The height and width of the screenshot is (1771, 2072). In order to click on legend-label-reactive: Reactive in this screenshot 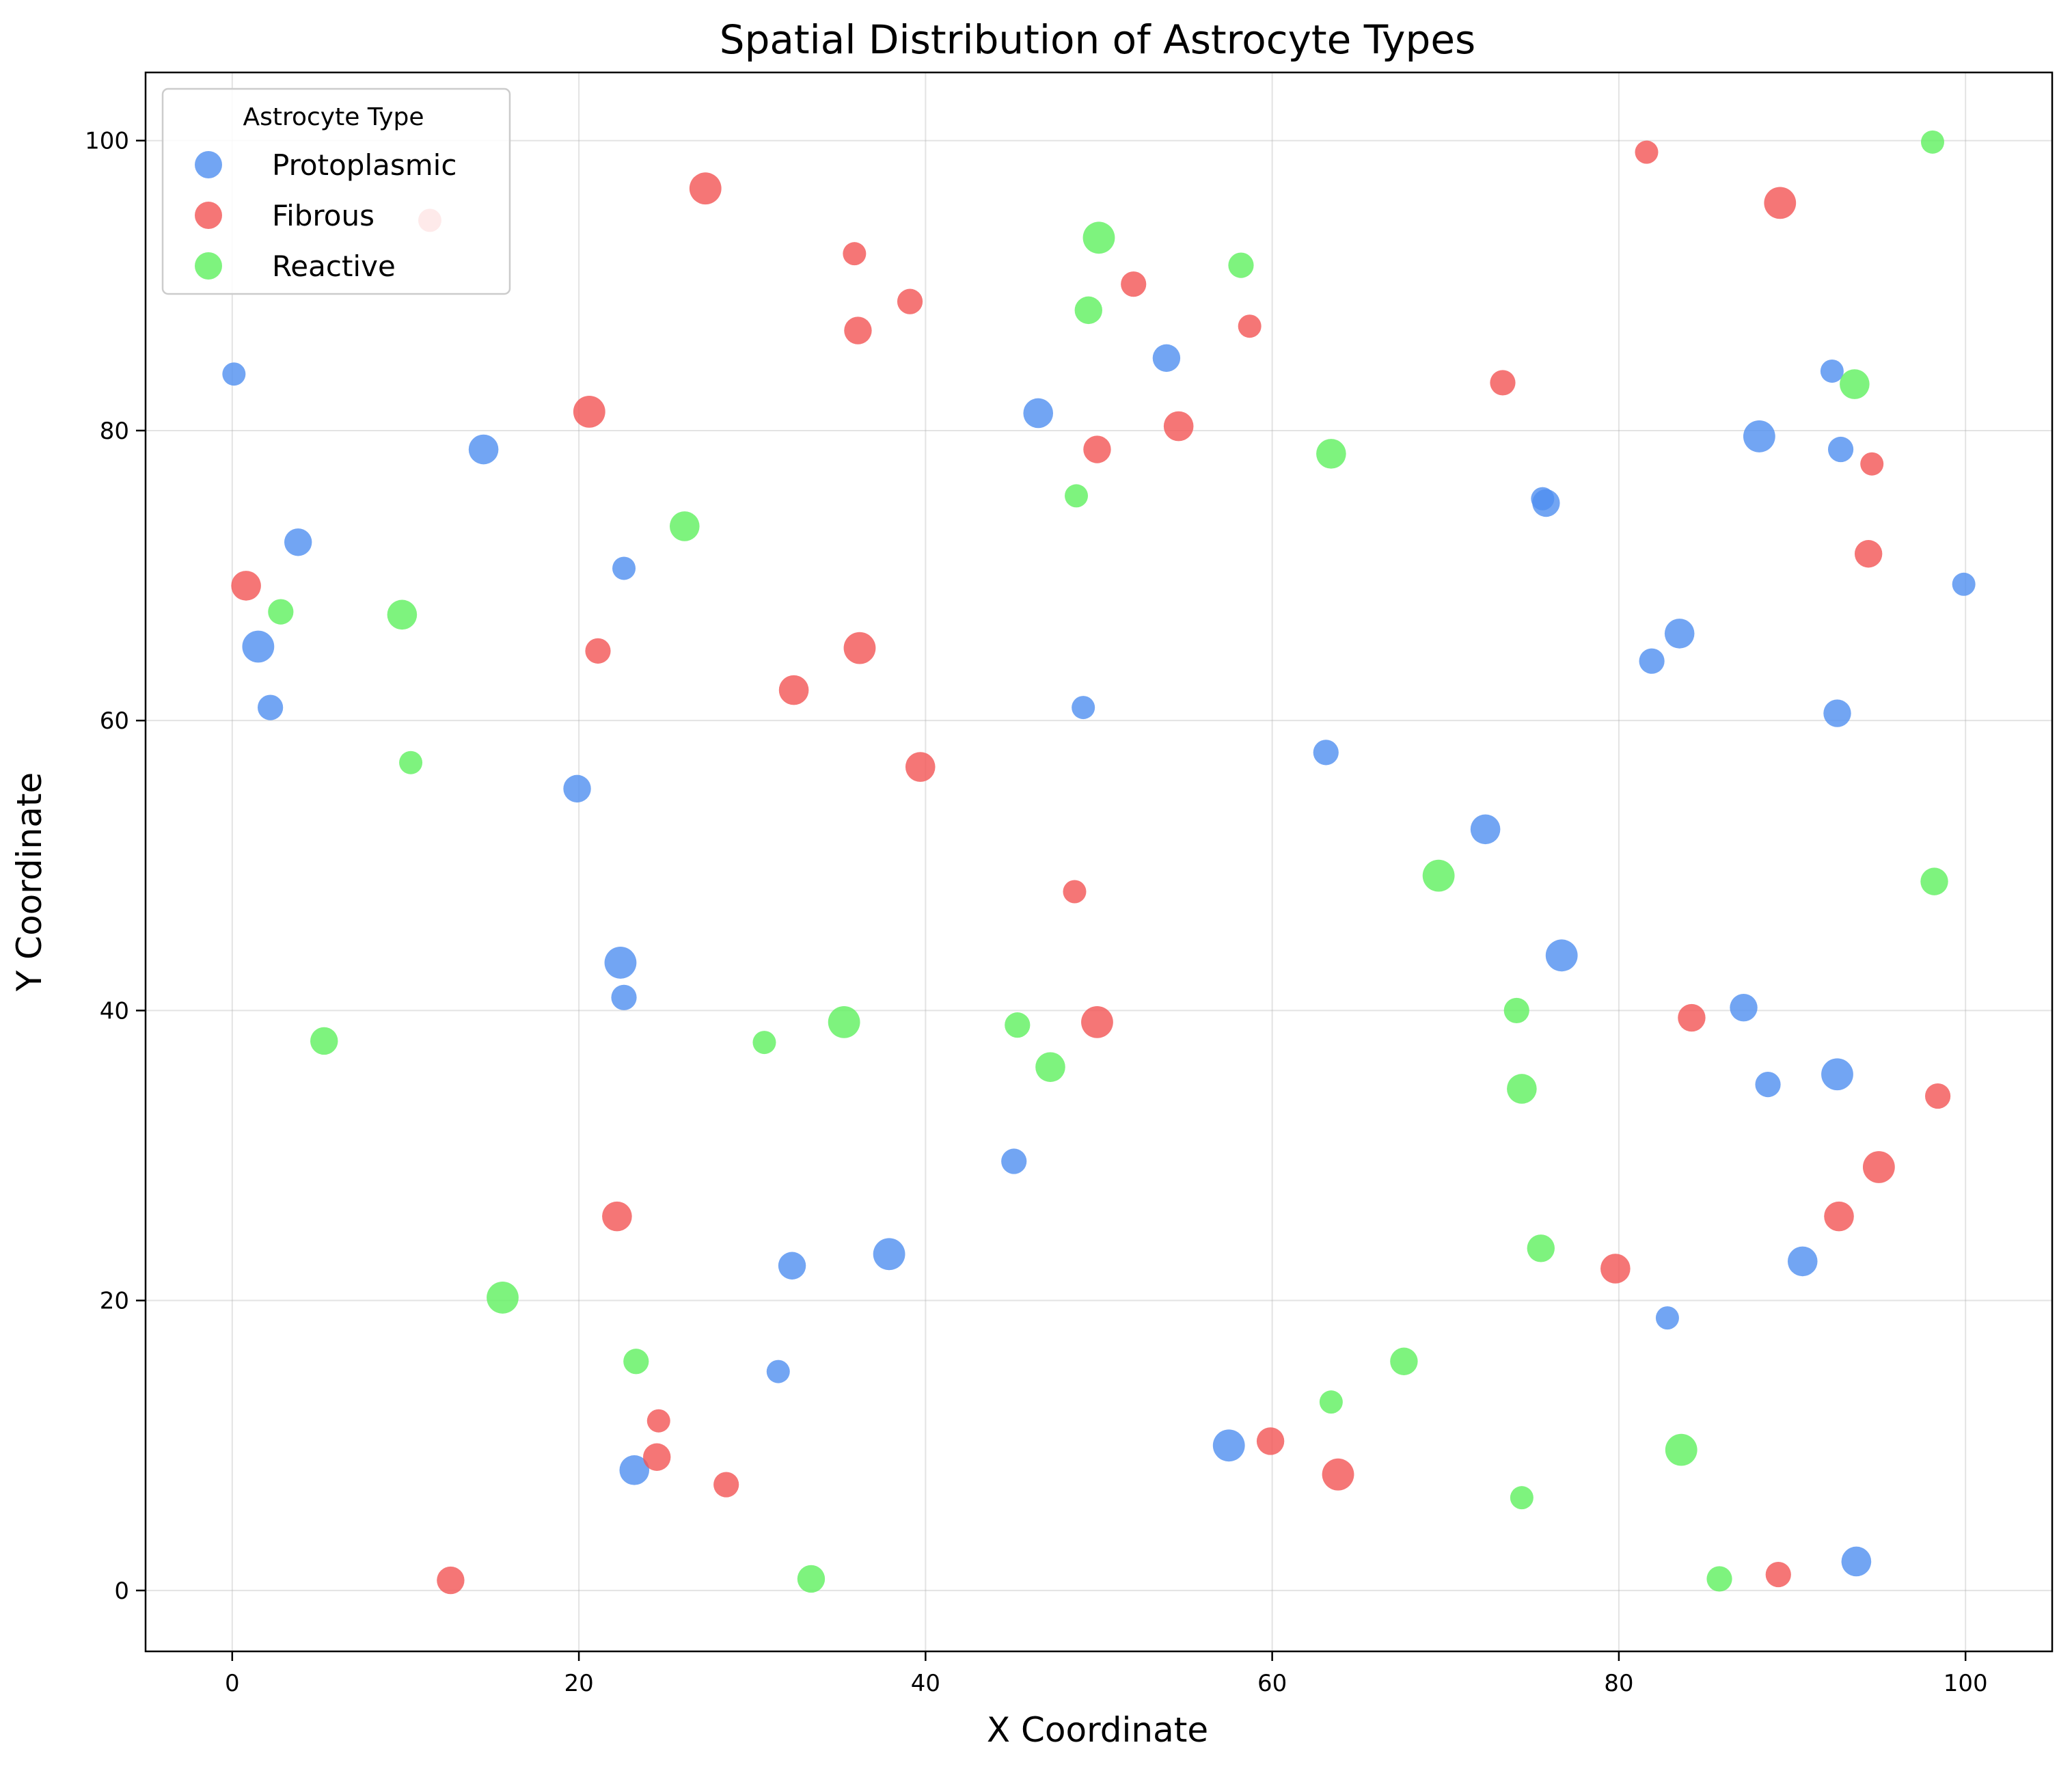, I will do `click(334, 266)`.